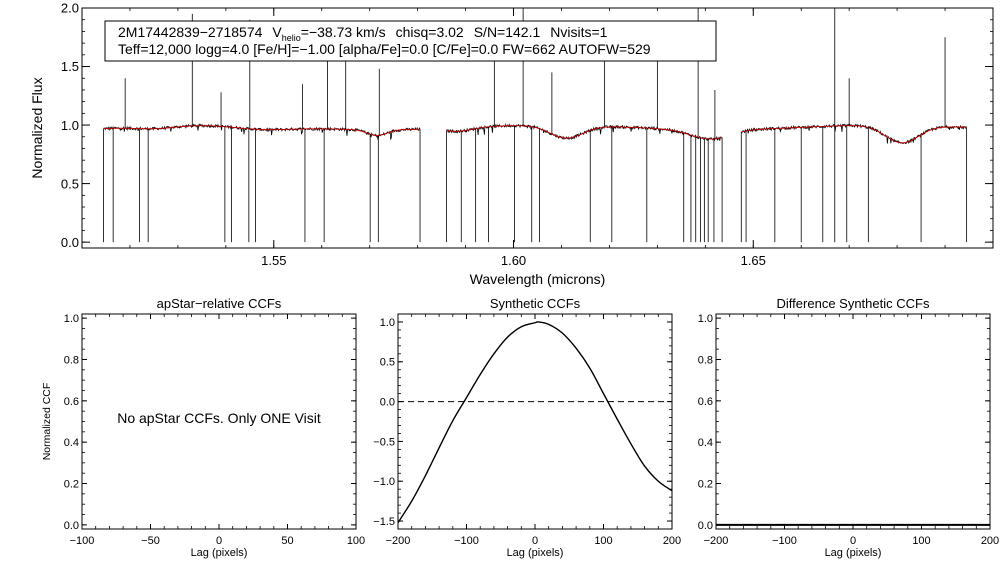  What do you see at coordinates (70, 8) in the screenshot?
I see `y-tick-label: 2.0` at bounding box center [70, 8].